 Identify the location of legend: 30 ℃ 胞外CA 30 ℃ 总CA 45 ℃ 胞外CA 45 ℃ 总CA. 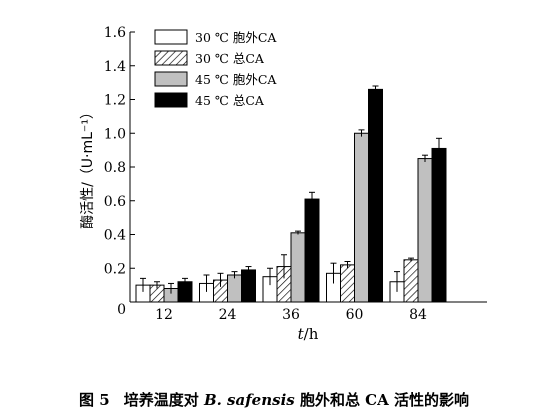
(215, 68).